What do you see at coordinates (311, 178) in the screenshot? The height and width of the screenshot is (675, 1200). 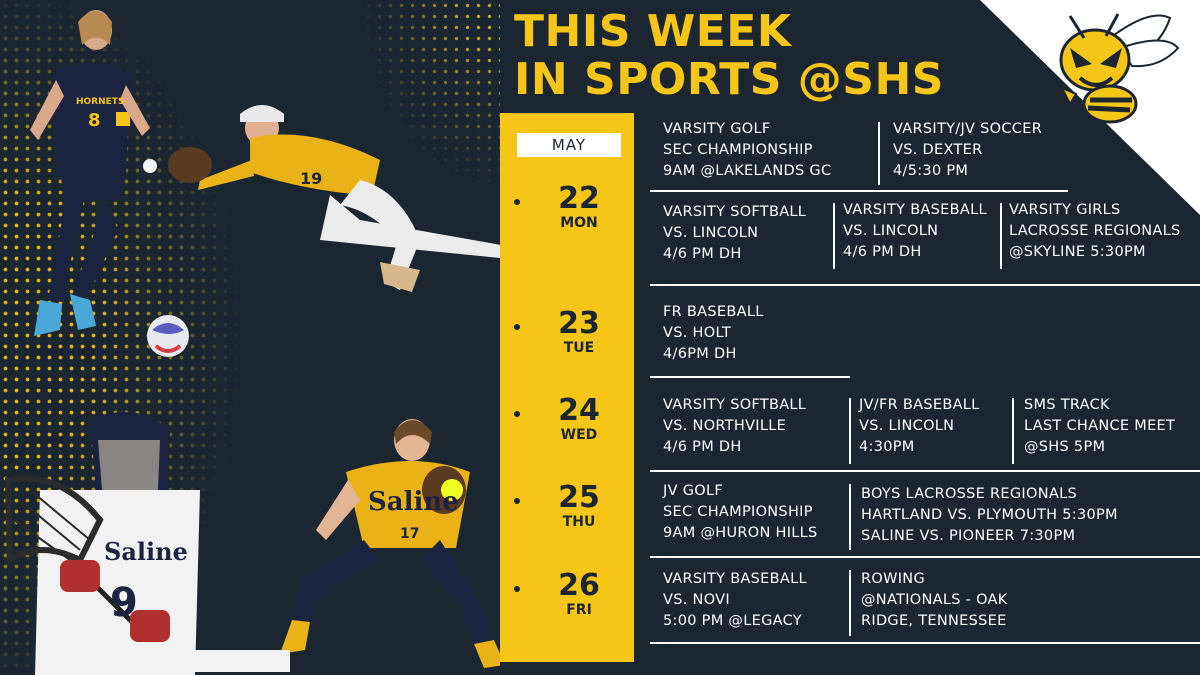 I see `baseball-jersey-number: 19` at bounding box center [311, 178].